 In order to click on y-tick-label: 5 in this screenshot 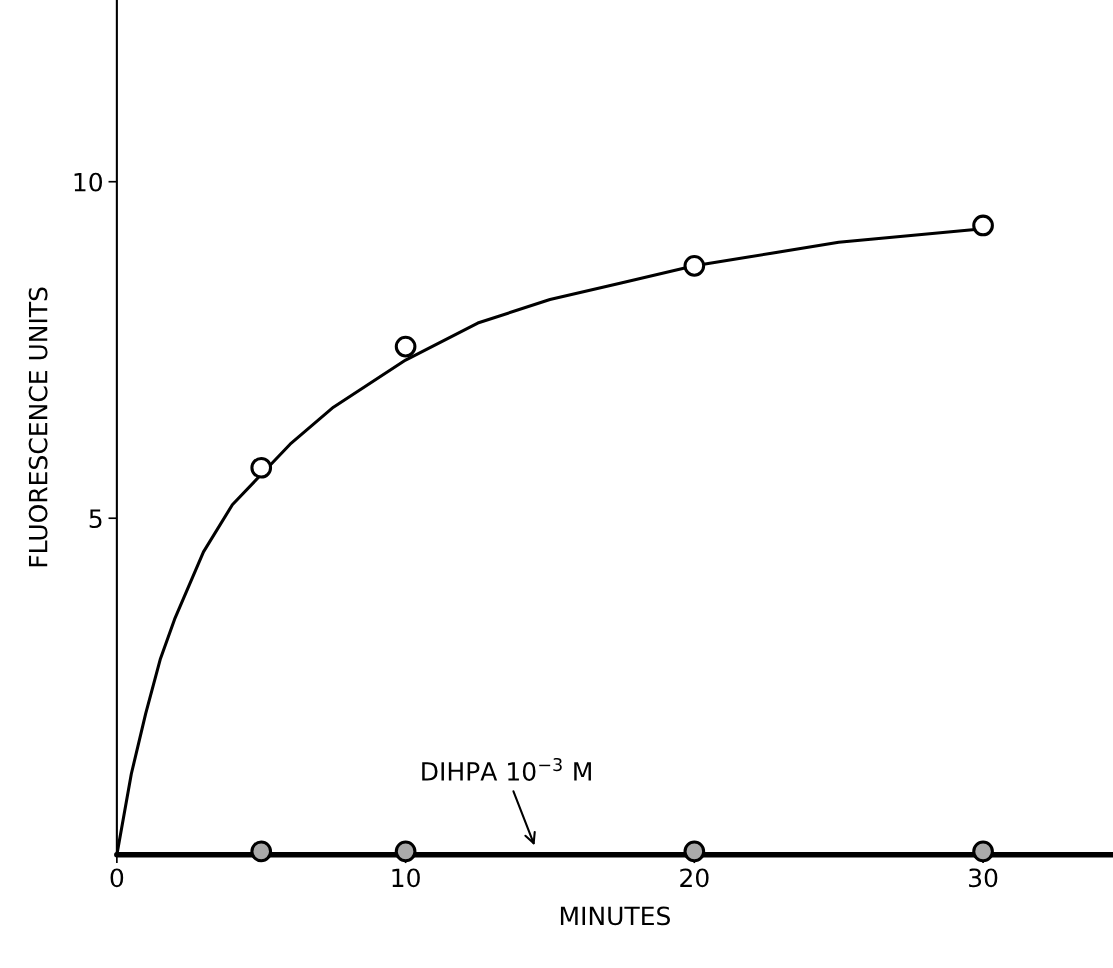, I will do `click(95, 519)`.